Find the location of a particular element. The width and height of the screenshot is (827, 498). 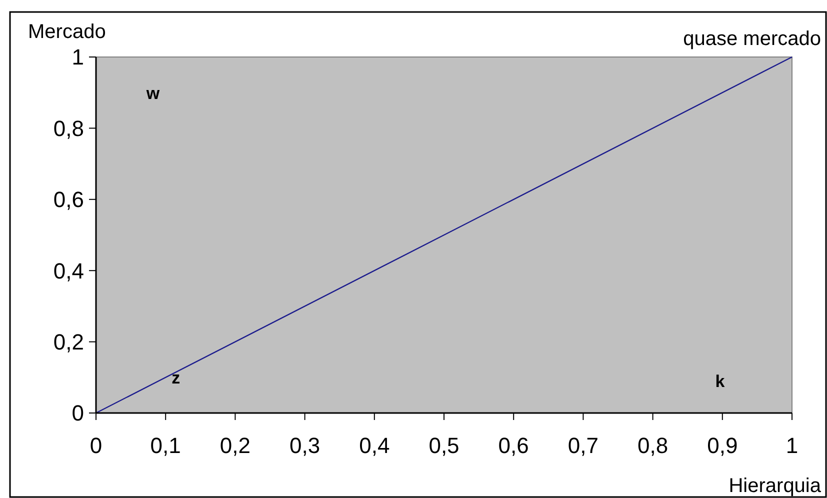

y-tick-label: 0,8 is located at coordinates (68, 128).